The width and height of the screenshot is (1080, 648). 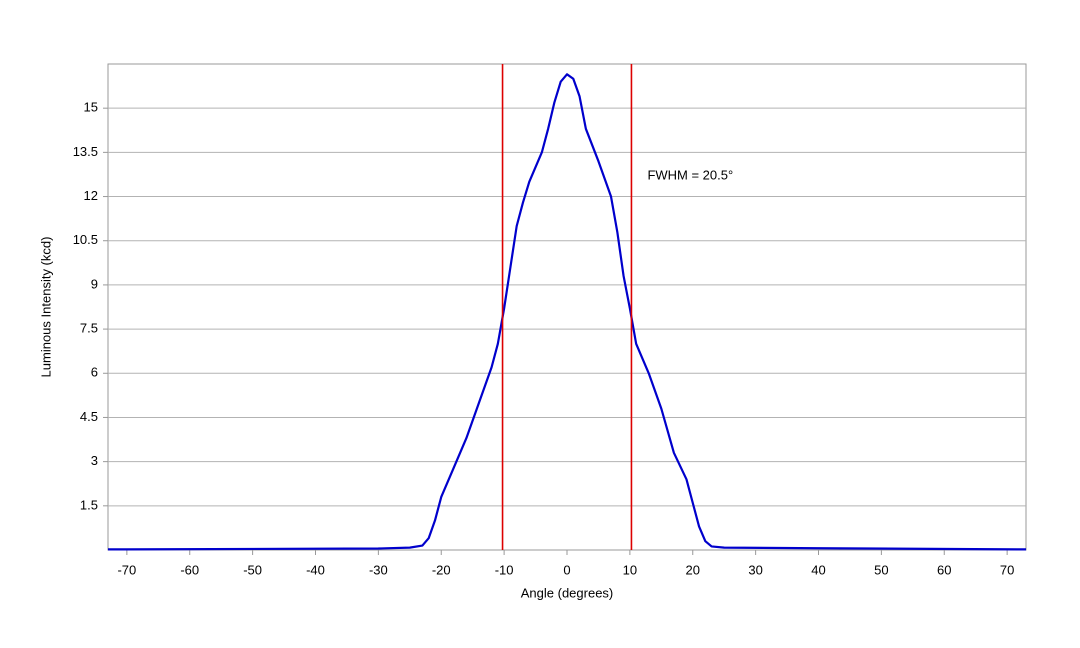 I want to click on x-tick-label: 10, so click(x=630, y=569).